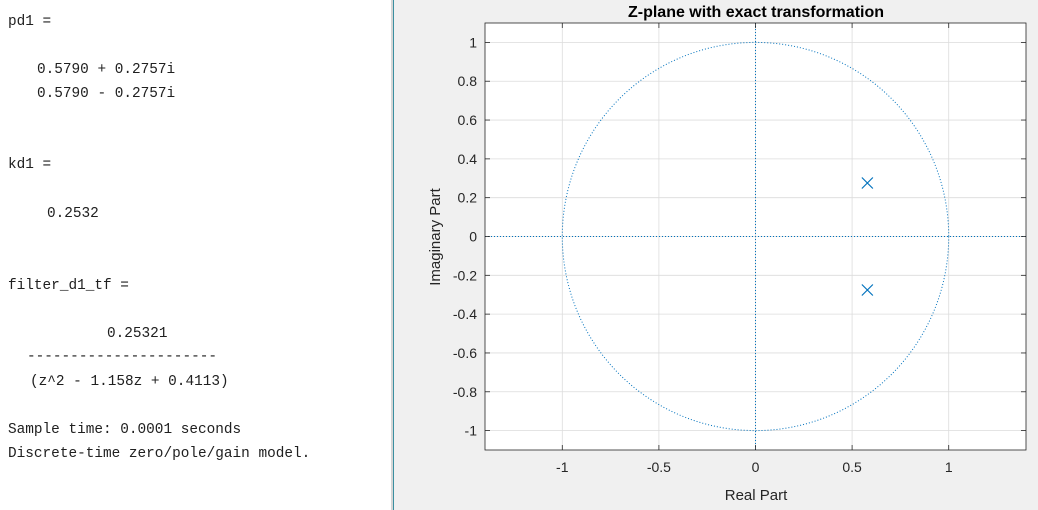 This screenshot has width=1038, height=510. What do you see at coordinates (468, 120) in the screenshot?
I see `y-tick-label: 0.6` at bounding box center [468, 120].